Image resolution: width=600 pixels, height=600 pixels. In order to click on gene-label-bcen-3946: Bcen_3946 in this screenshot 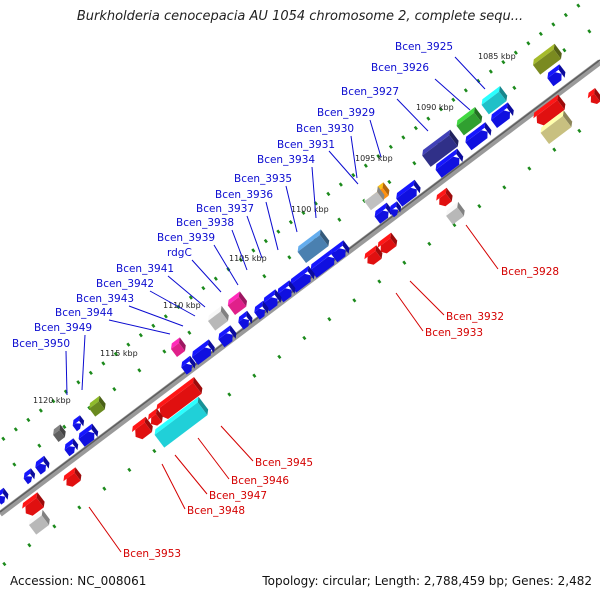, I will do `click(260, 481)`.